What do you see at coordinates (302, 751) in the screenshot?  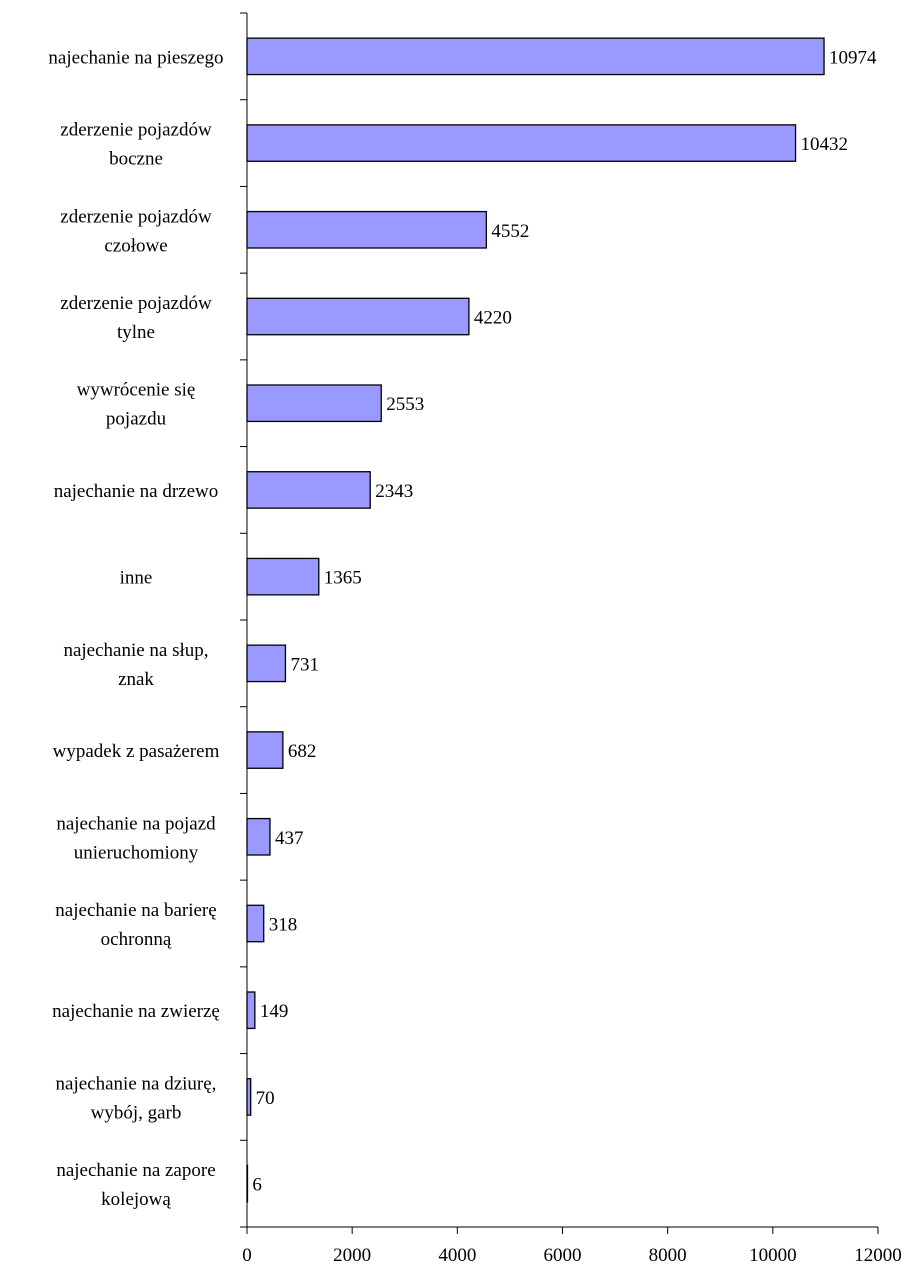 I see `value-label-9: 682` at bounding box center [302, 751].